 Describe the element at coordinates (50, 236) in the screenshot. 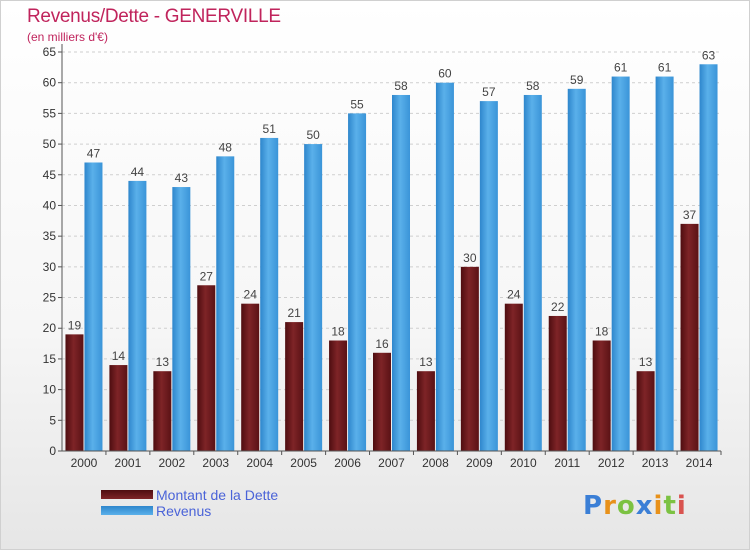

I see `y-tick-label: 35` at that location.